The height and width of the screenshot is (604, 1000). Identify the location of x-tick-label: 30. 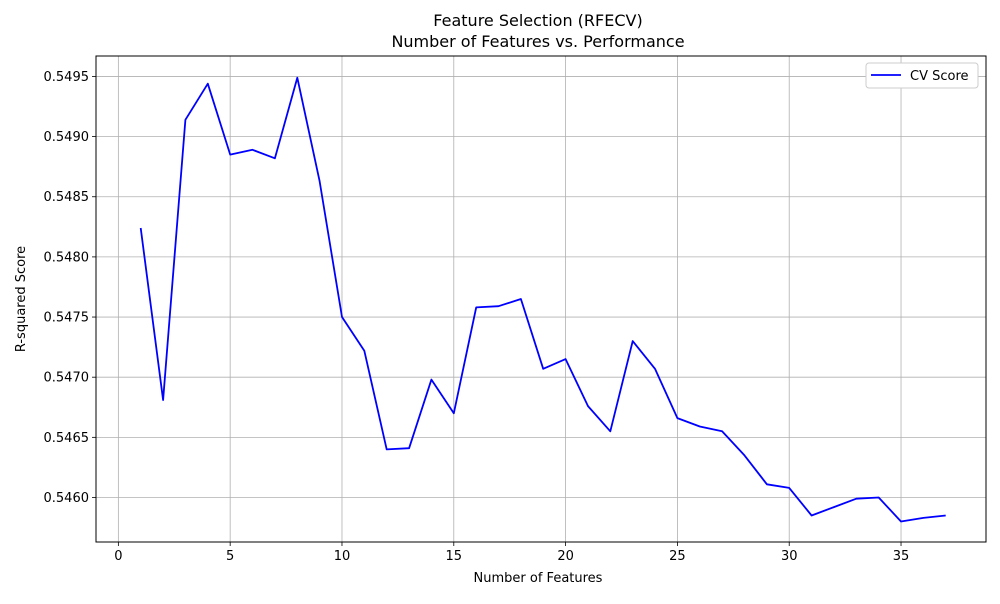
(789, 556).